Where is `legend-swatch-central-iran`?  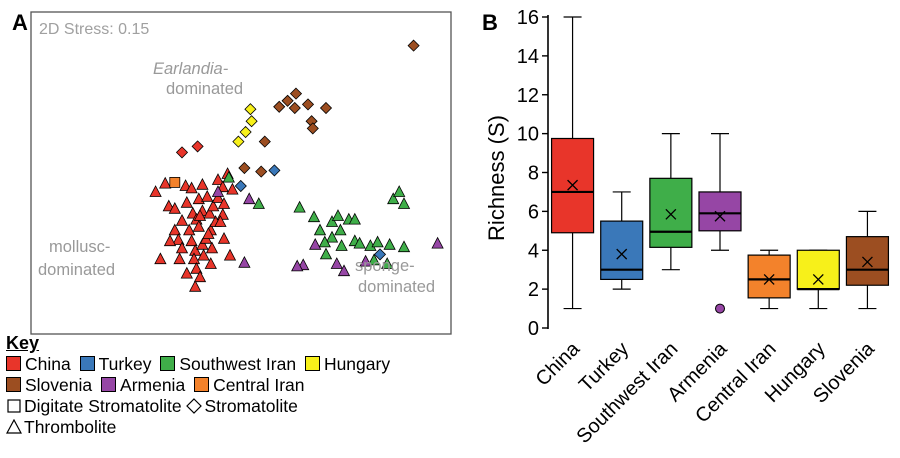
legend-swatch-central-iran is located at coordinates (202, 384).